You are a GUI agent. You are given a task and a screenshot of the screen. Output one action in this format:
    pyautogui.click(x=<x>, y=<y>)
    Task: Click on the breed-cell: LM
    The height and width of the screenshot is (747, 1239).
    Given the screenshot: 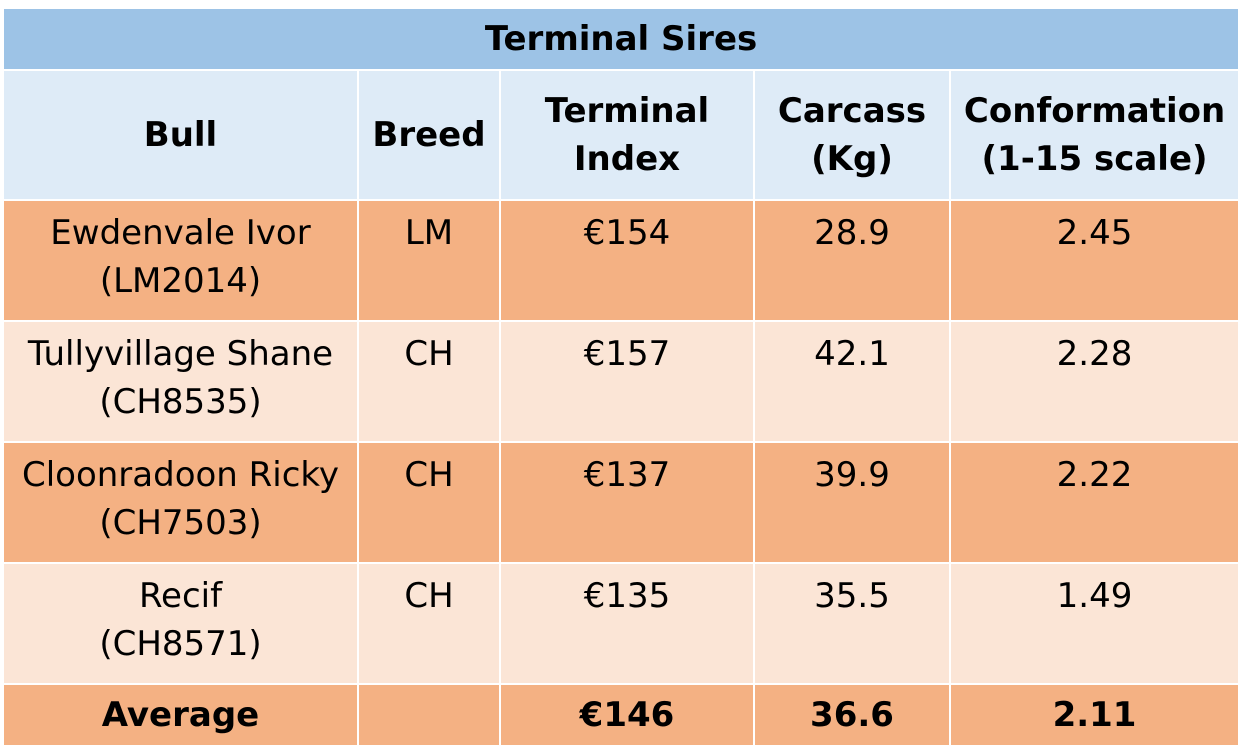 What is the action you would take?
    pyautogui.click(x=429, y=260)
    